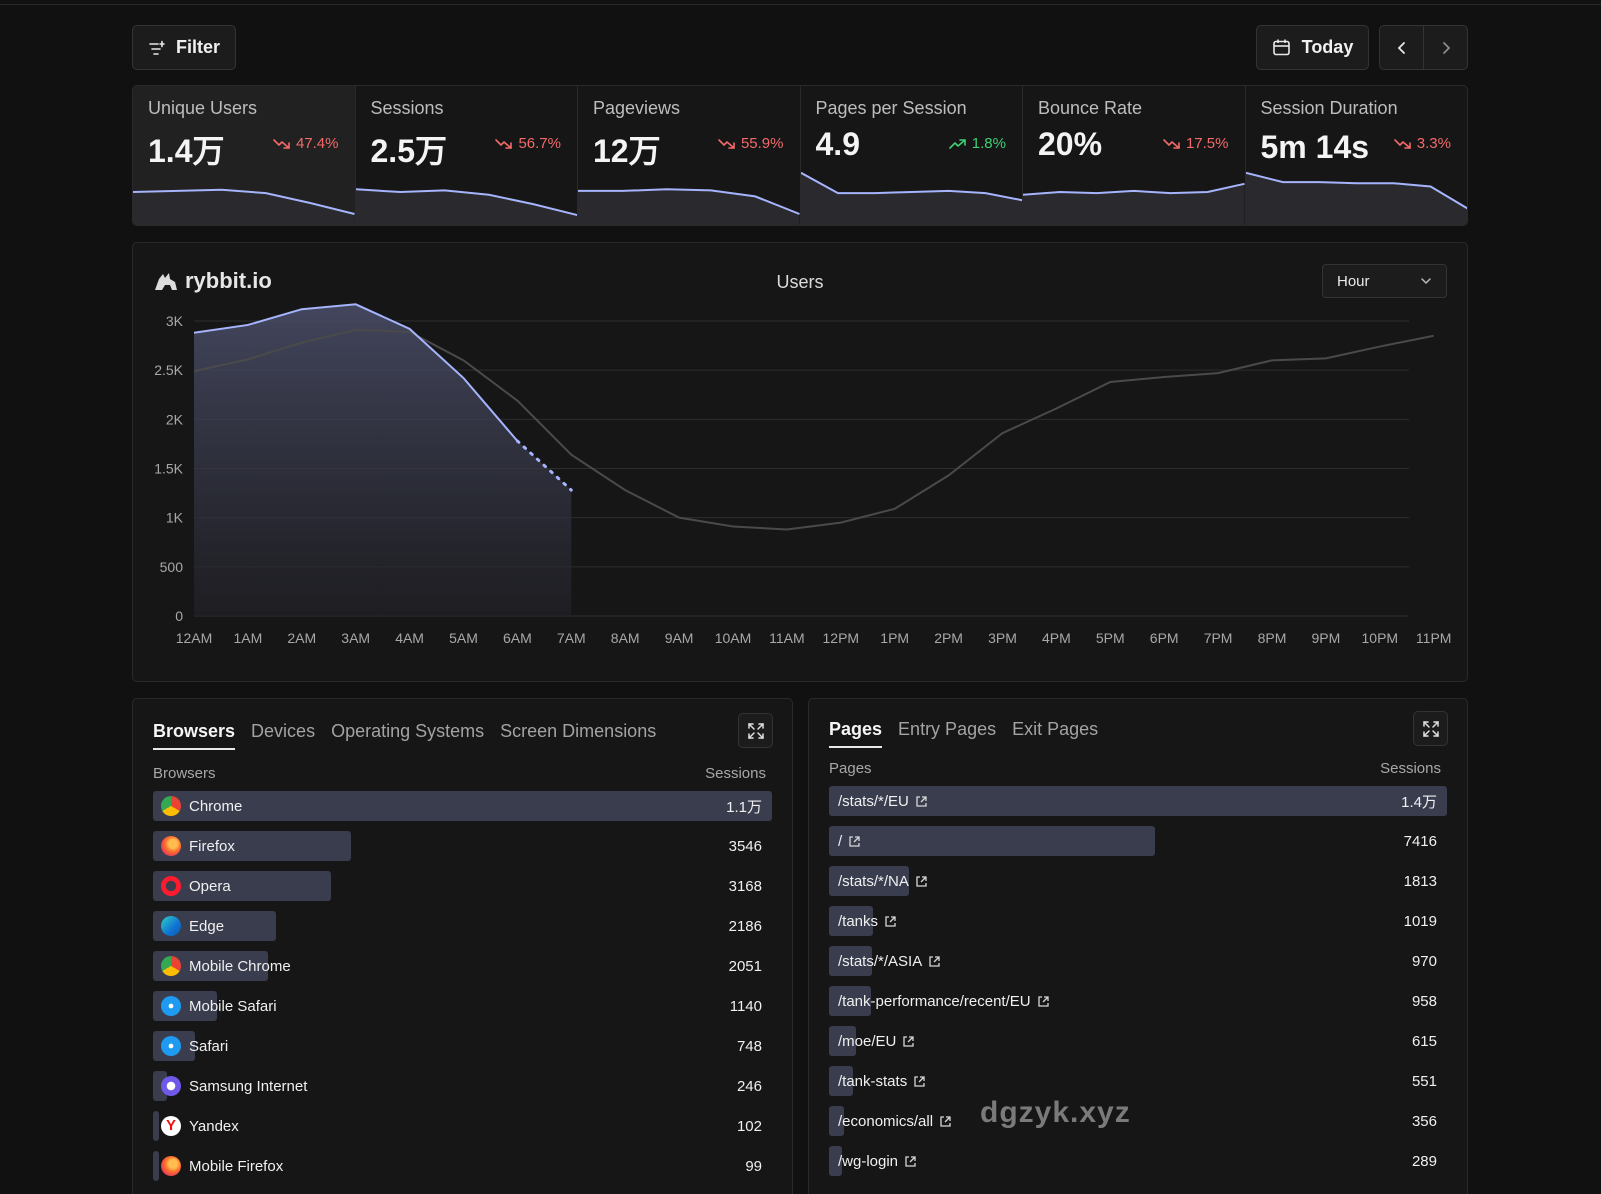 This screenshot has width=1601, height=1194. What do you see at coordinates (1138, 881) in the screenshot?
I see `page-row: /stats/*/NA 1813` at bounding box center [1138, 881].